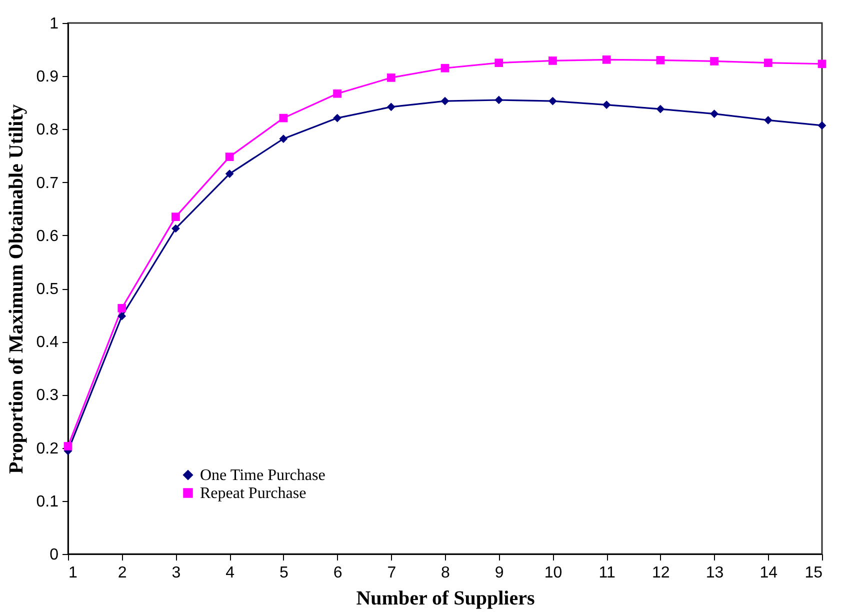 The height and width of the screenshot is (615, 844). What do you see at coordinates (607, 573) in the screenshot?
I see `x-tick-label: 11` at bounding box center [607, 573].